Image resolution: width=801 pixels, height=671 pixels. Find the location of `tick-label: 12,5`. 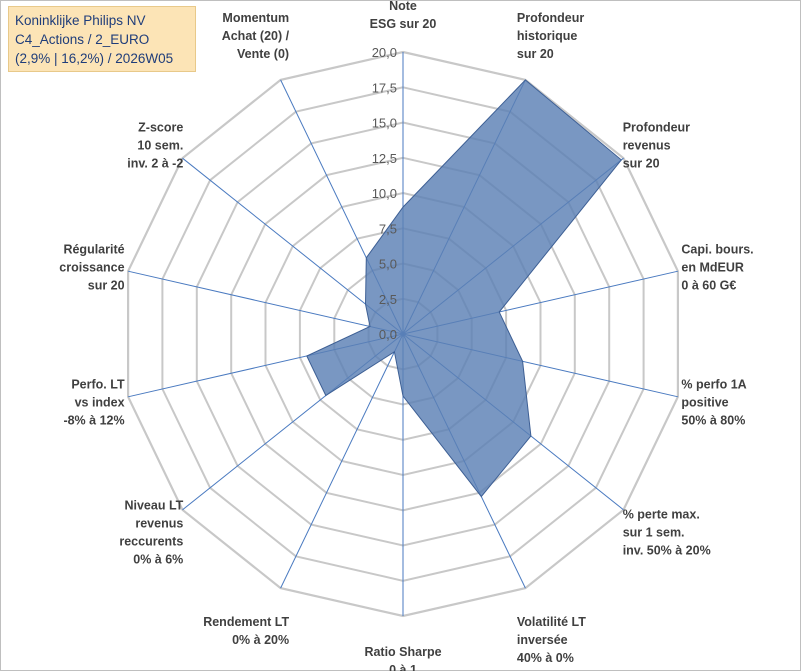

tick-label: 12,5 is located at coordinates (384, 158).